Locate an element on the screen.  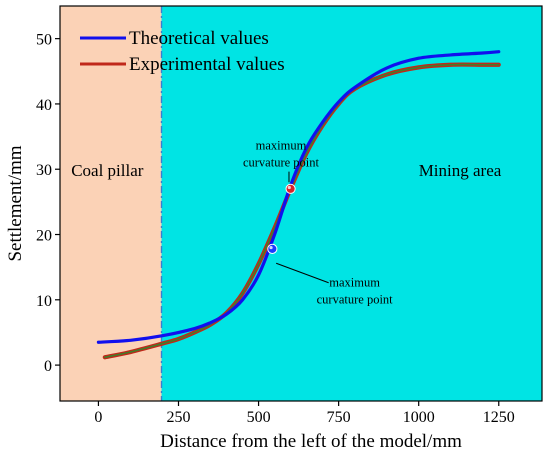
legend: Theoretical values Experimental values is located at coordinates (182, 51).